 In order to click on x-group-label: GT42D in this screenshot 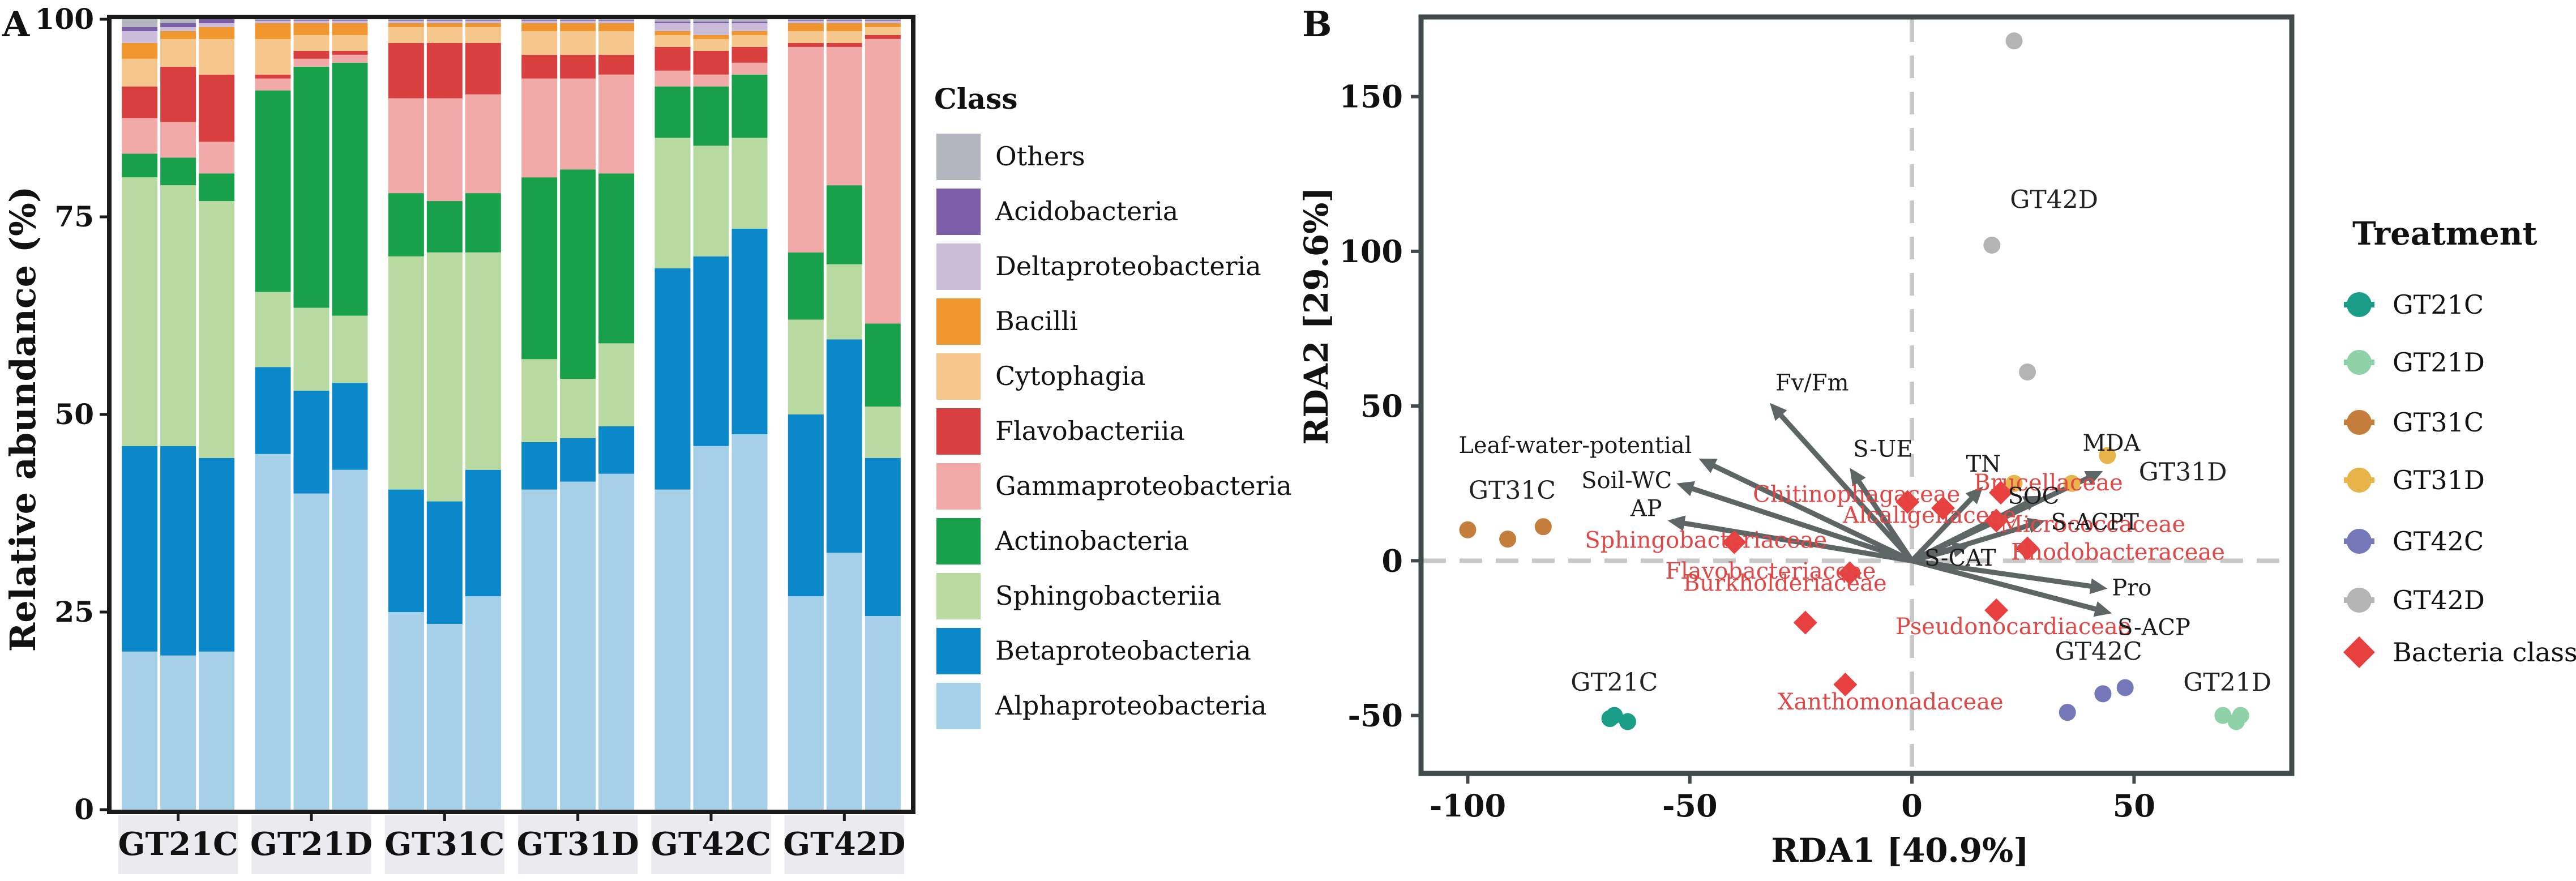, I will do `click(844, 844)`.